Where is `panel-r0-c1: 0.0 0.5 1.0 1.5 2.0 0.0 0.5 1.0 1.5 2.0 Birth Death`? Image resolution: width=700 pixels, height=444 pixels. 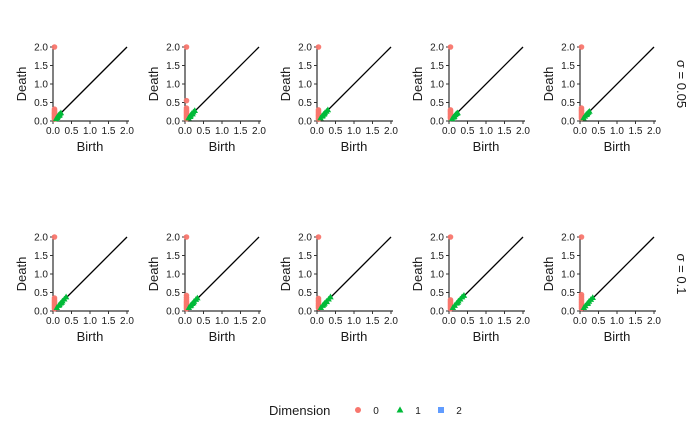
panel-r0-c1: 0.0 0.5 1.0 1.5 2.0 0.0 0.5 1.0 1.5 2.0 Birth Death is located at coordinates (206, 99).